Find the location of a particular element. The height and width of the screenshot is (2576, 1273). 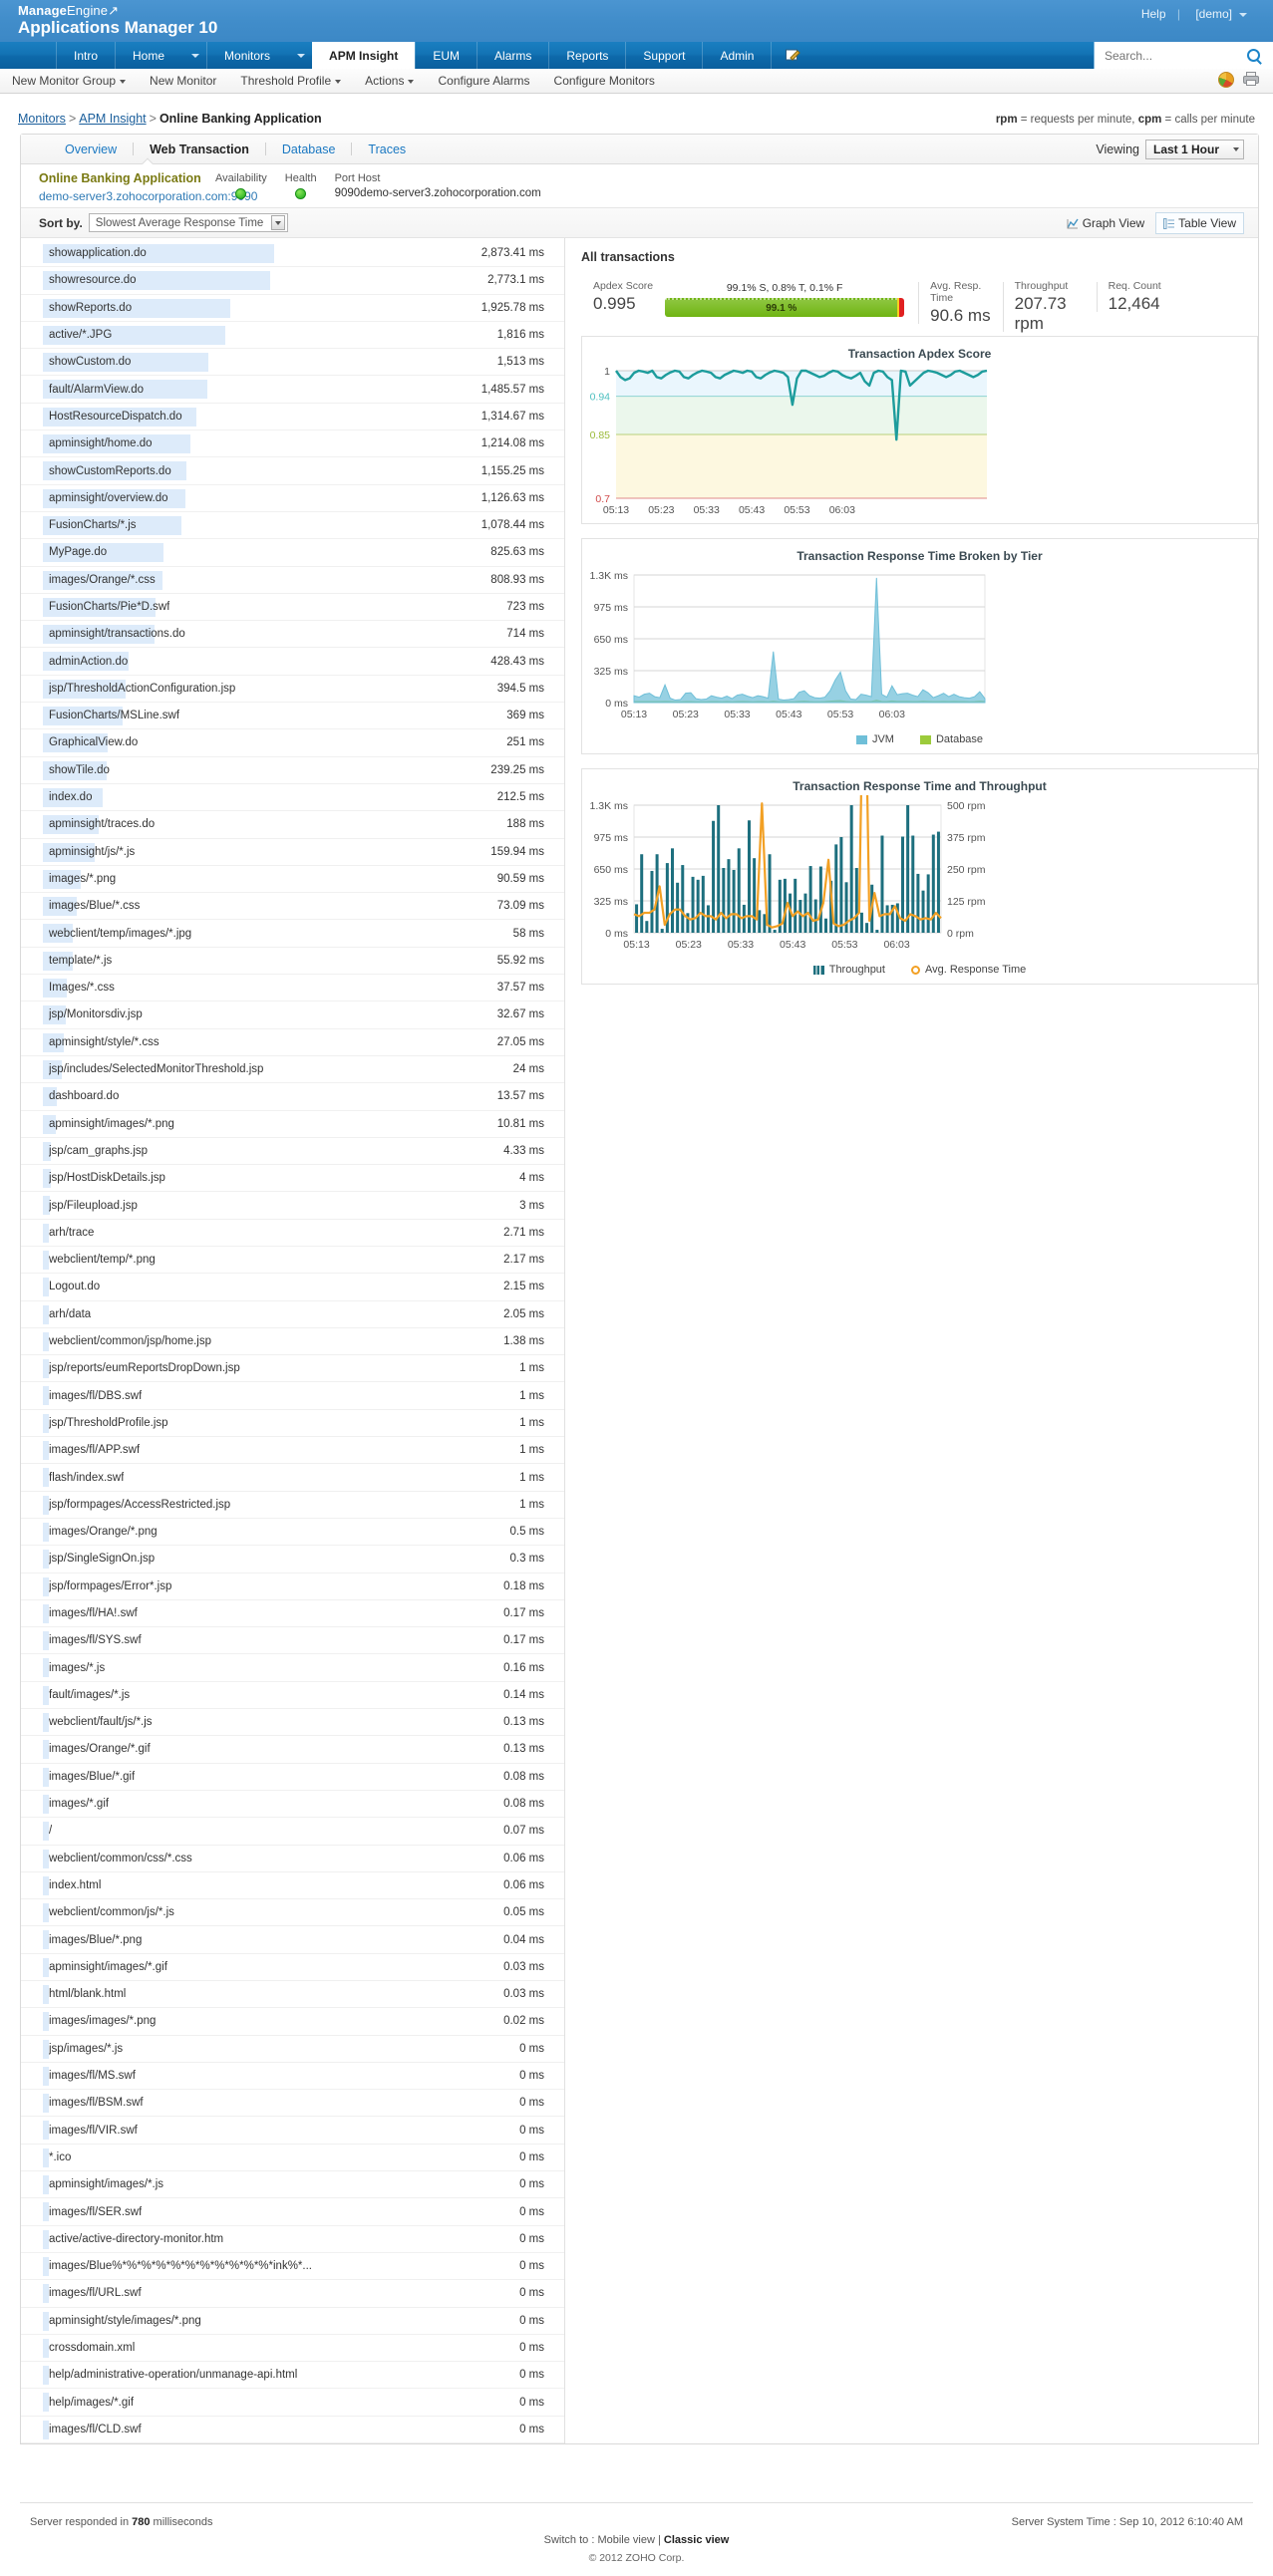

submenu-item-actions: Actions is located at coordinates (390, 81).